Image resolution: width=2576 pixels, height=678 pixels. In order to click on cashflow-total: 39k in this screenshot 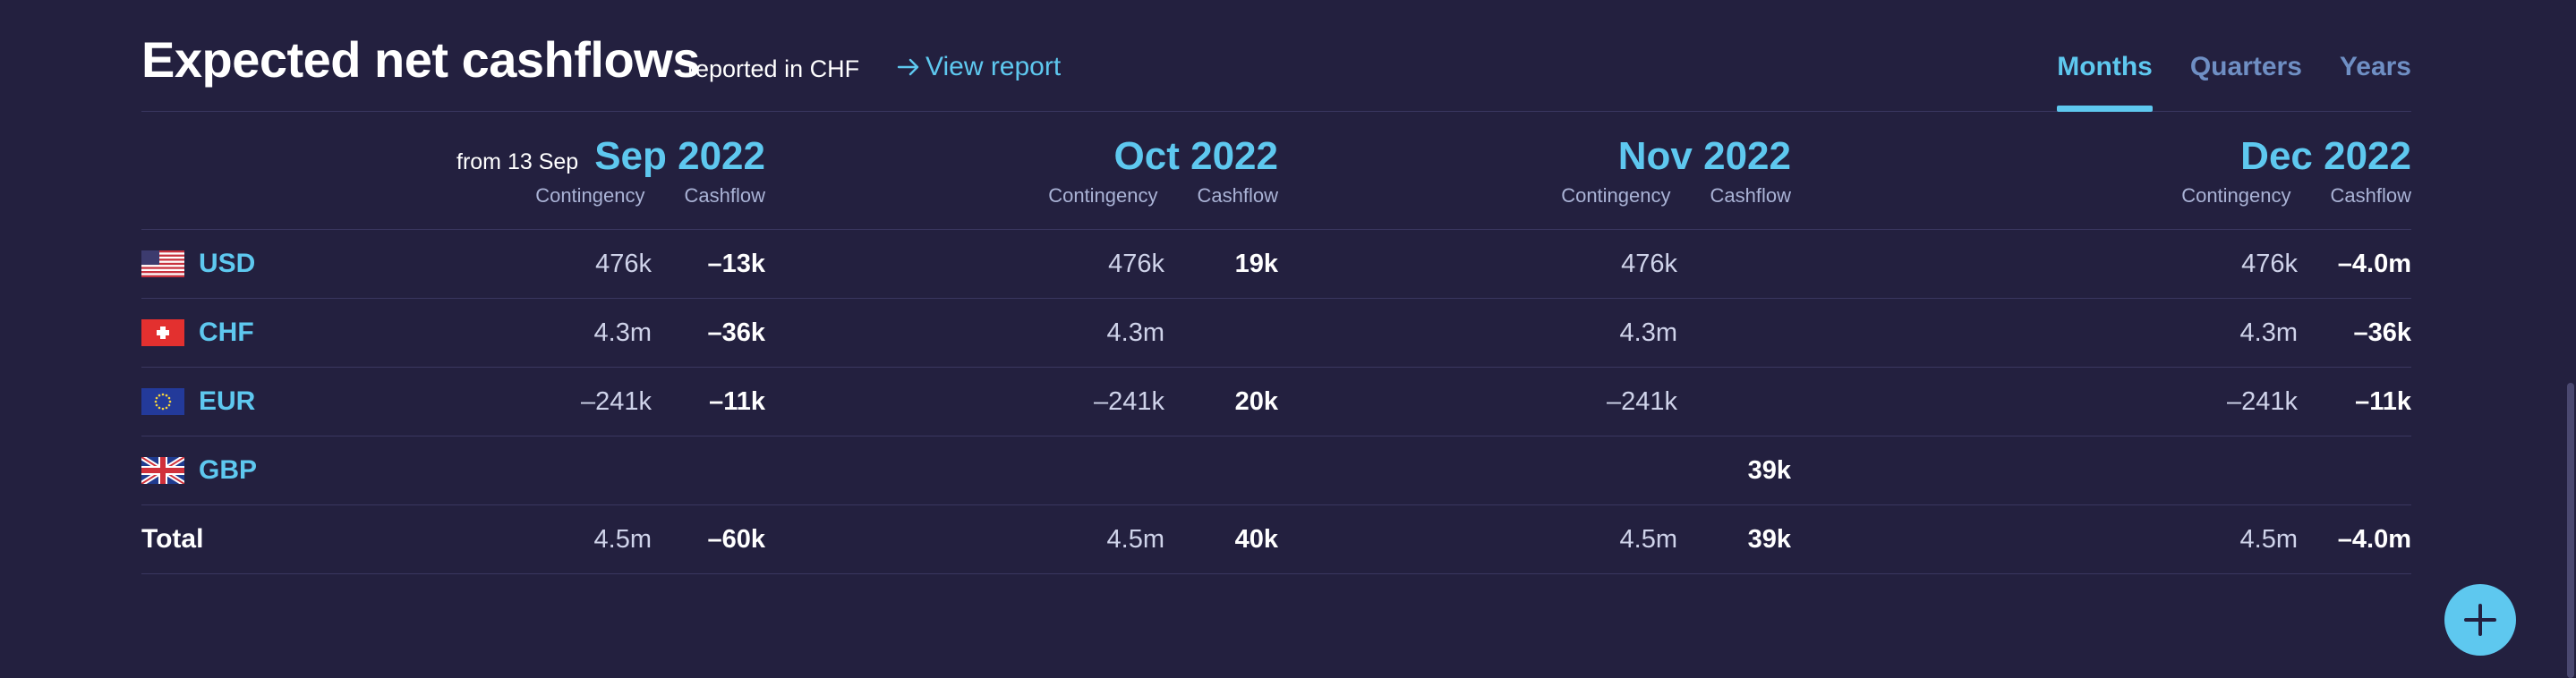, I will do `click(1769, 539)`.